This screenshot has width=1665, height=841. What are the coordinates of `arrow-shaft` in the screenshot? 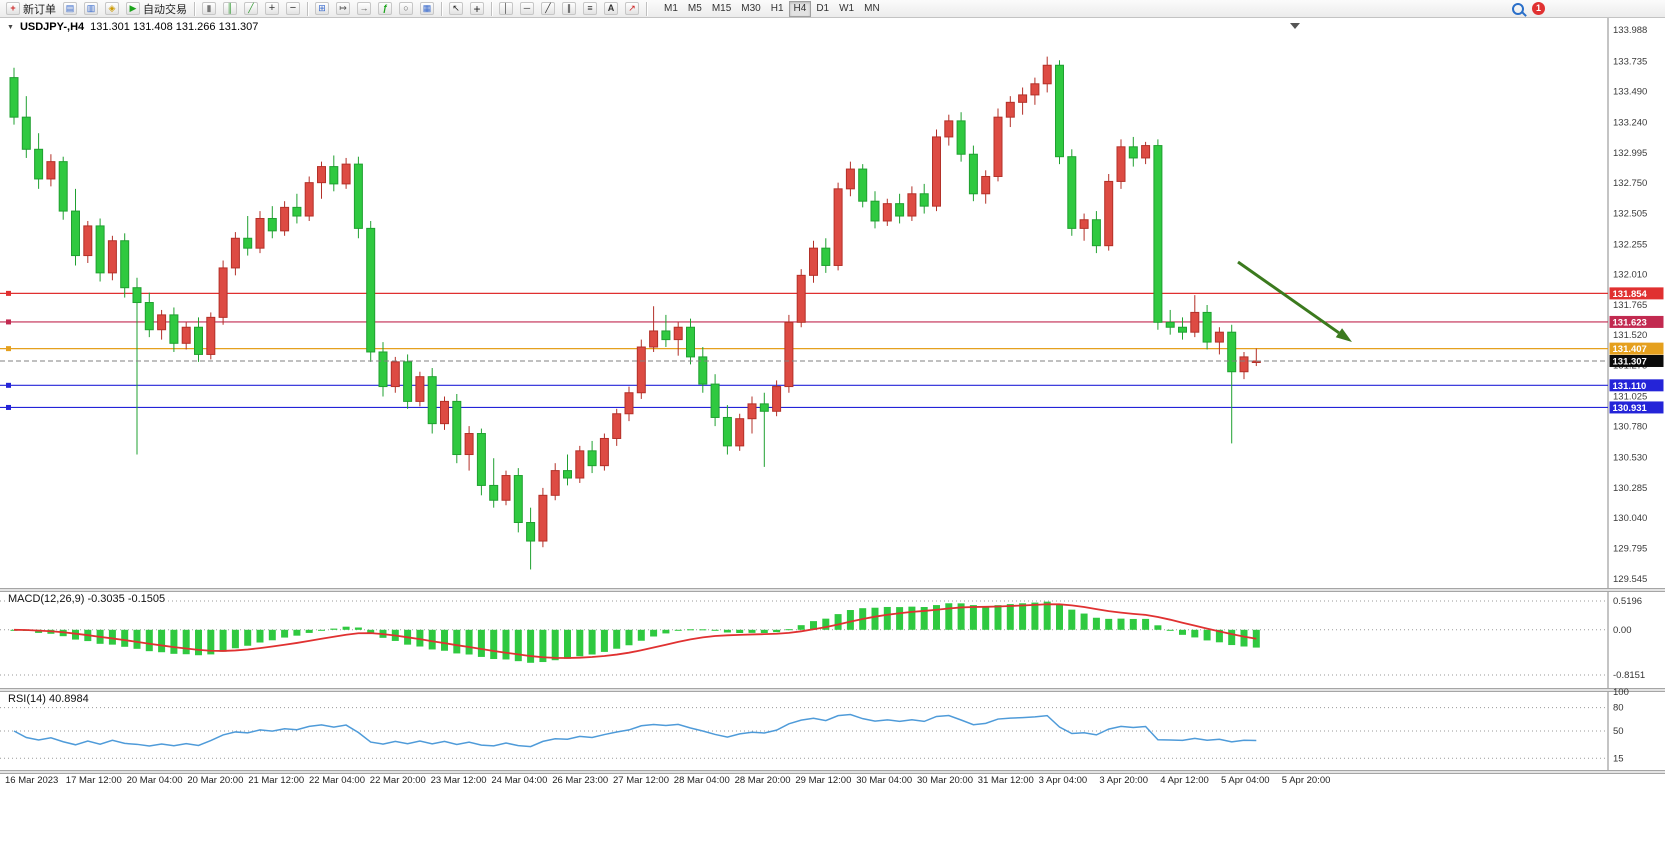 It's located at (1288, 297).